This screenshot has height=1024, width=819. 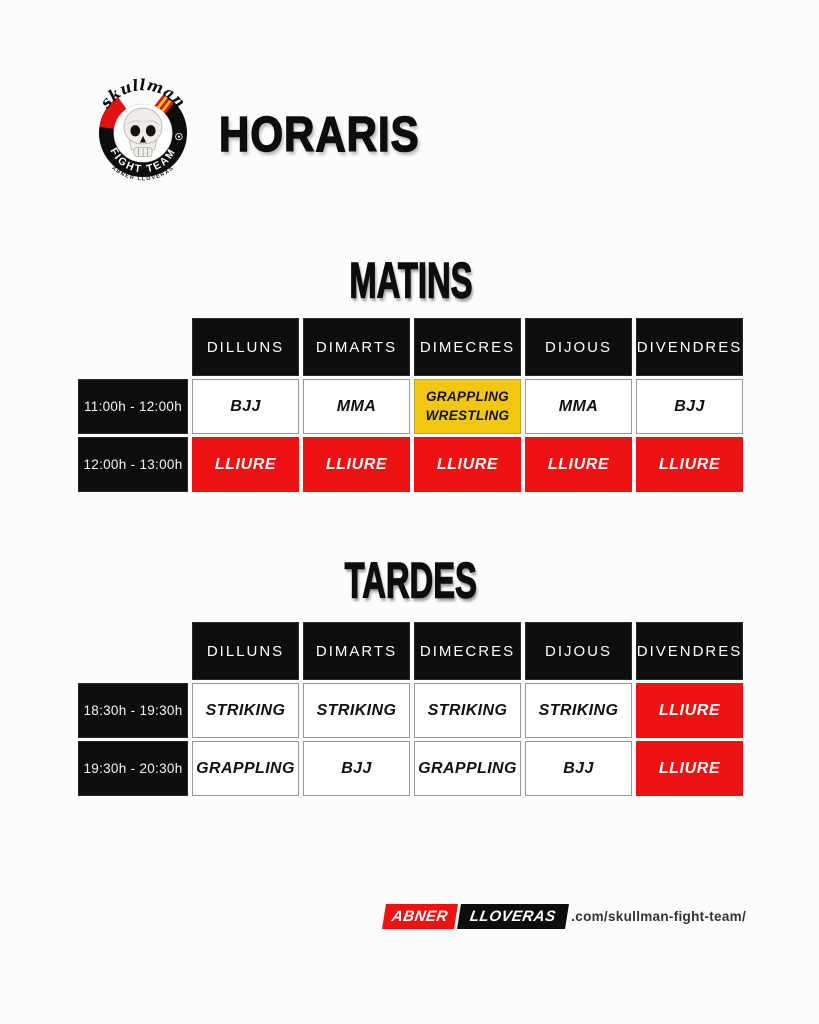 What do you see at coordinates (143, 132) in the screenshot?
I see `skull-icon` at bounding box center [143, 132].